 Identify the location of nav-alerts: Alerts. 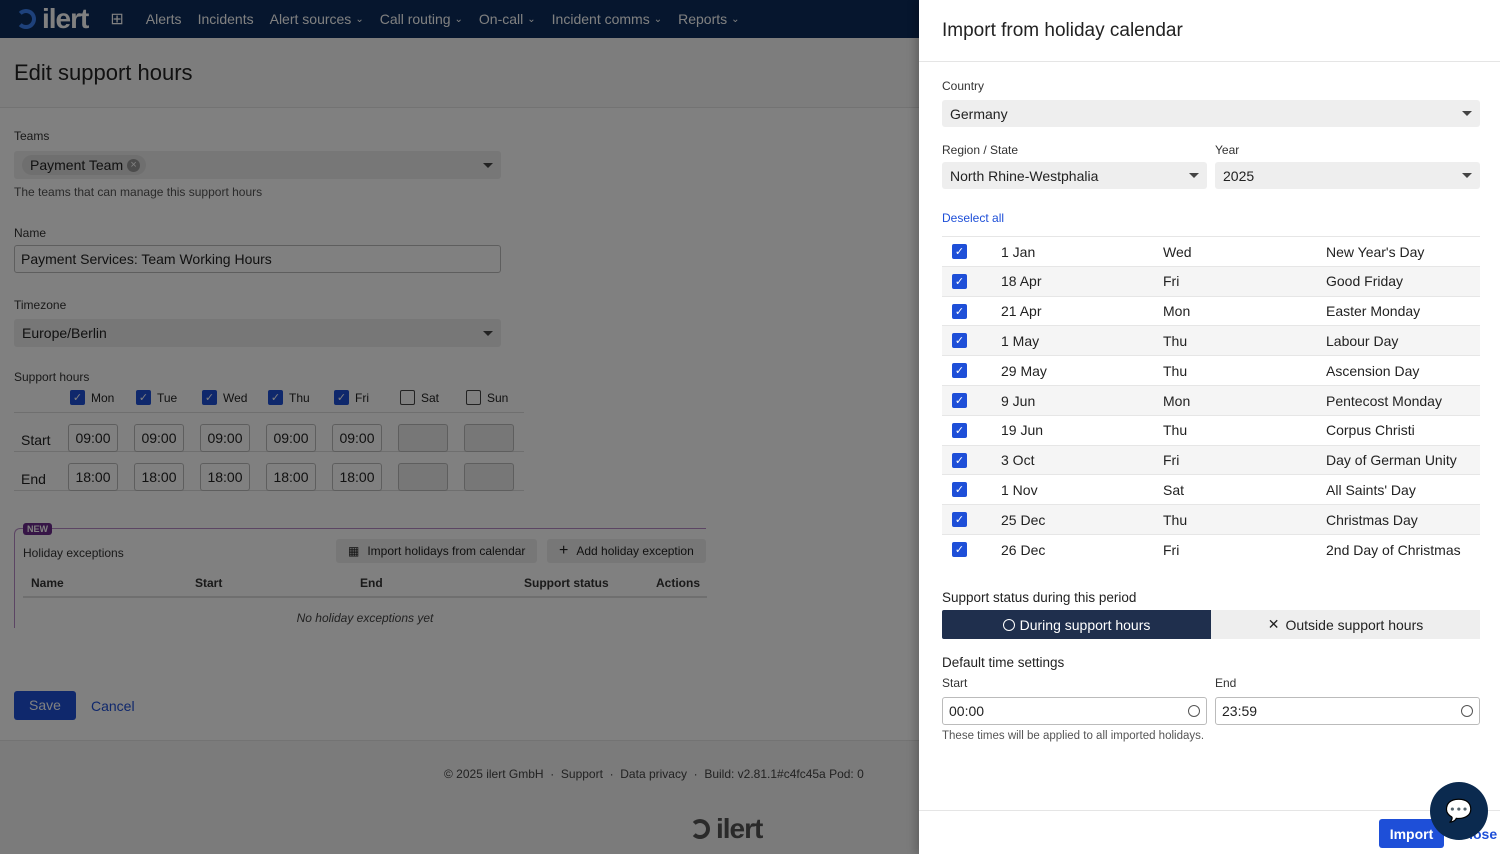
(164, 19).